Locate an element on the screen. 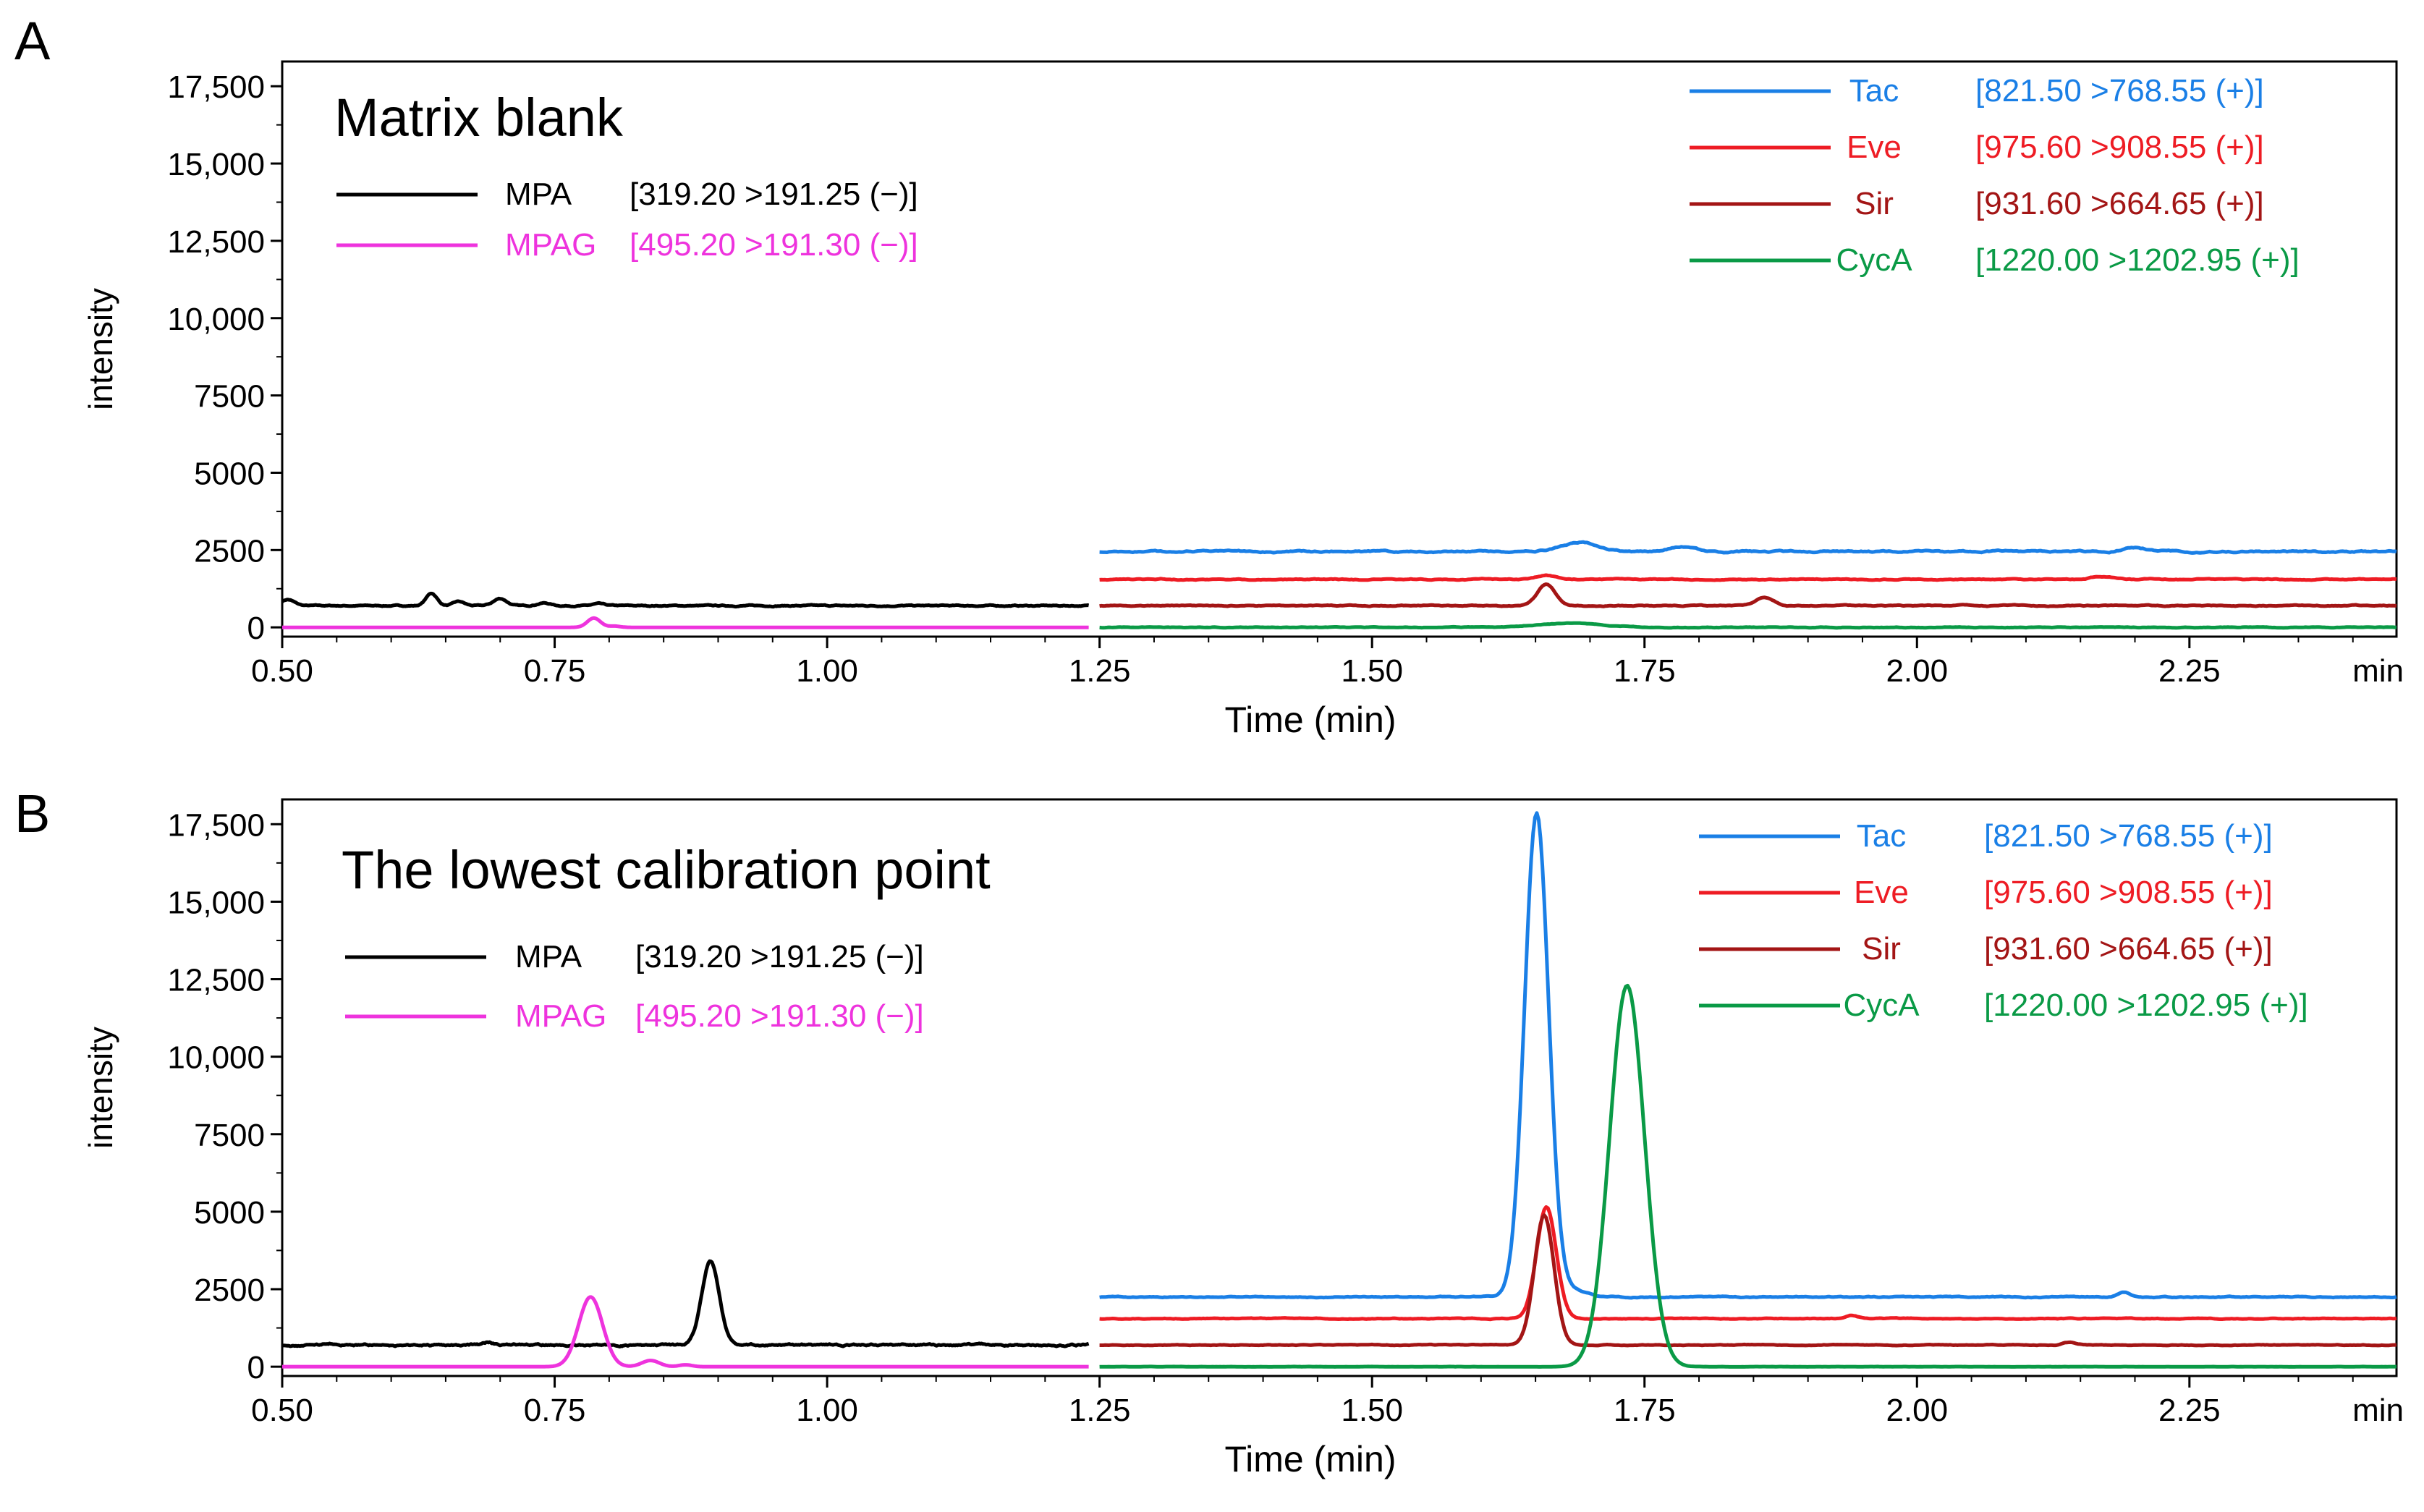  panel-label: B is located at coordinates (32, 813).